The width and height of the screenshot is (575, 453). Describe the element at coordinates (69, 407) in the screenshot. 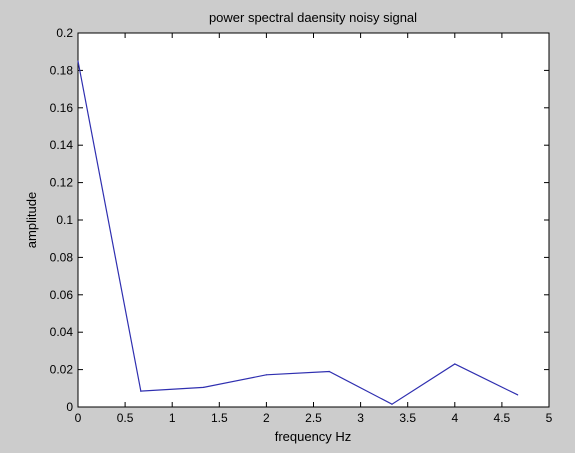

I see `y-tick-label: 0` at that location.